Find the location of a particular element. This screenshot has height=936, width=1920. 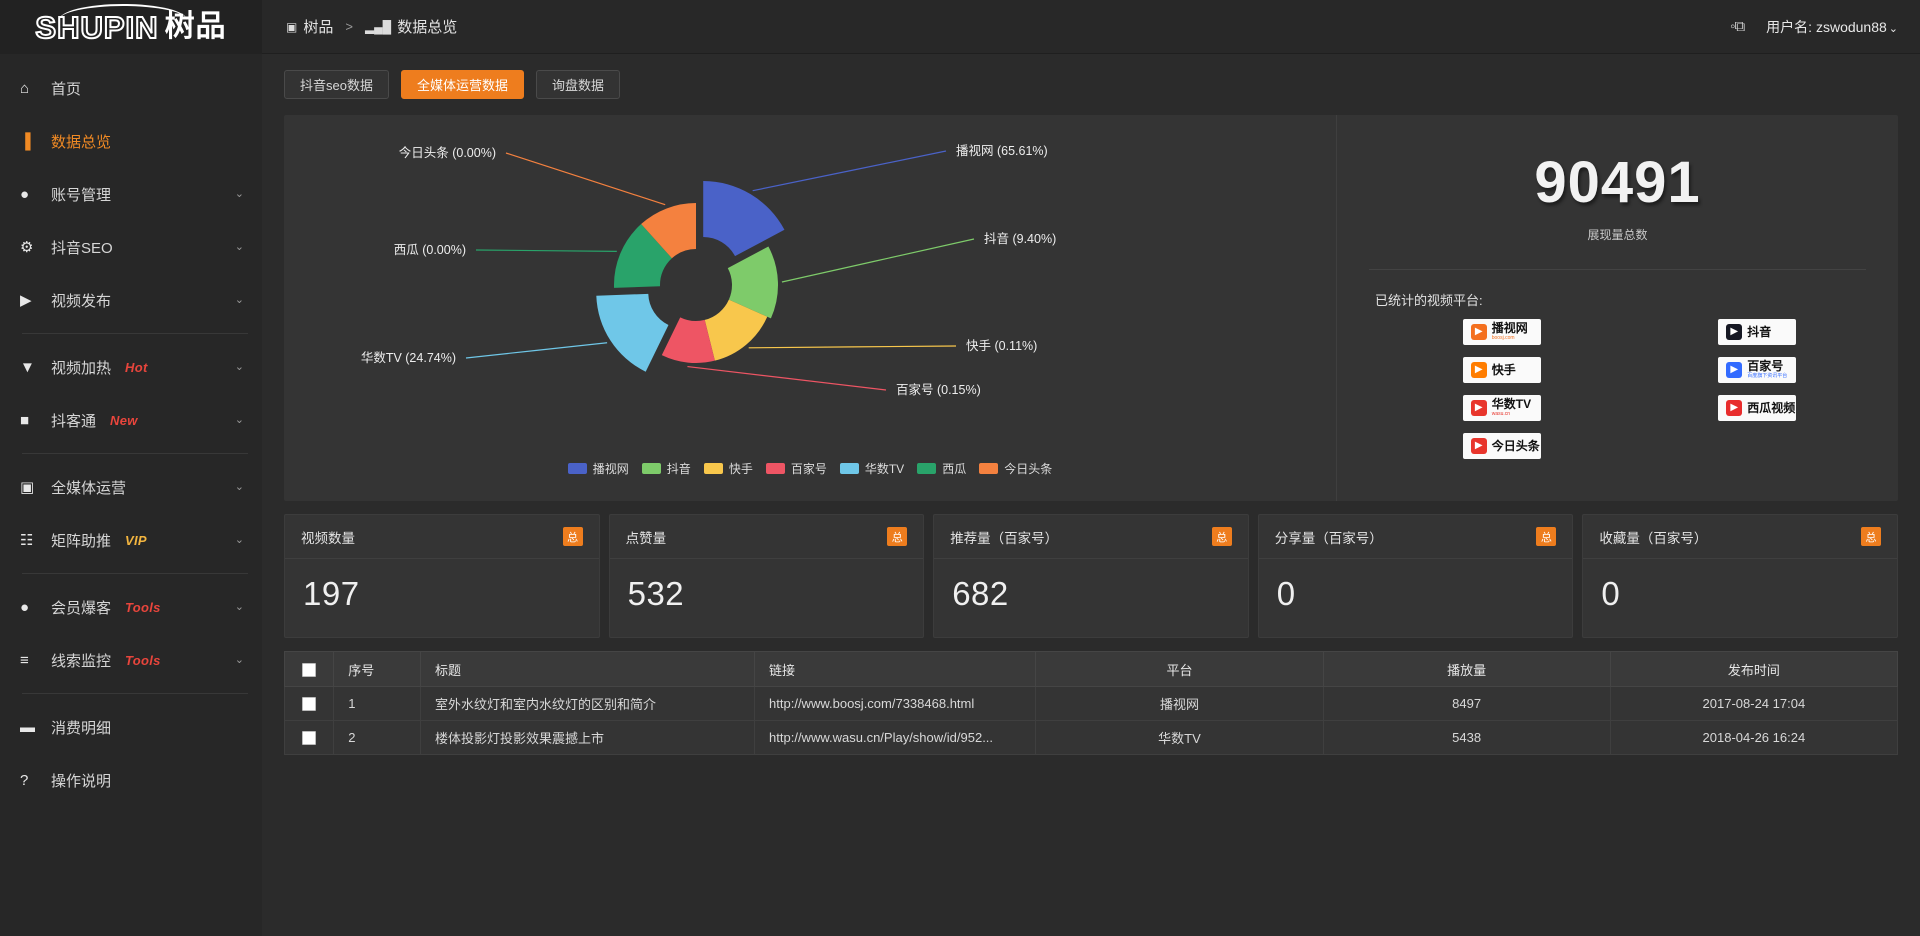

sidebar-item-label: 全媒体运营 is located at coordinates (89, 488).